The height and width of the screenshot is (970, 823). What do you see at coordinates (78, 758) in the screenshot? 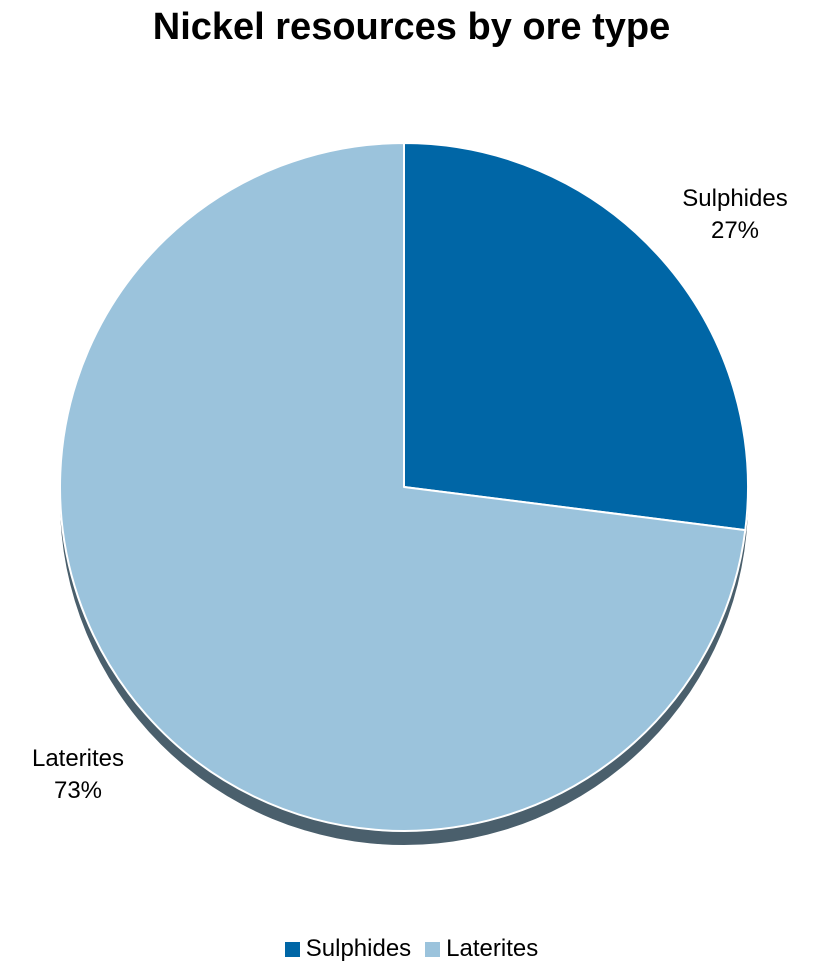
I see `slice-label-laterites-name: Laterites` at bounding box center [78, 758].